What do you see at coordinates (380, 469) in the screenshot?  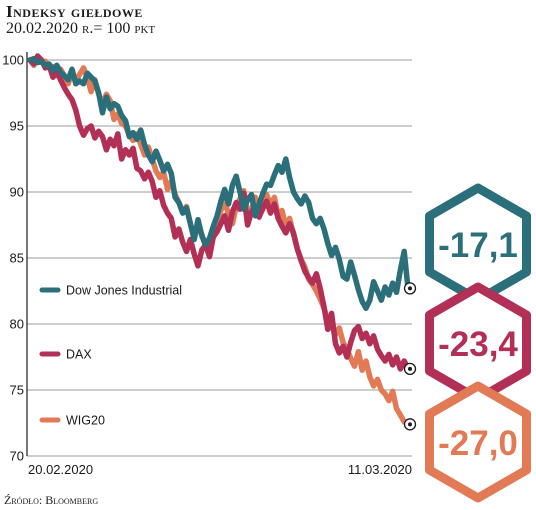 I see `x-tick-label: 11.03.2020` at bounding box center [380, 469].